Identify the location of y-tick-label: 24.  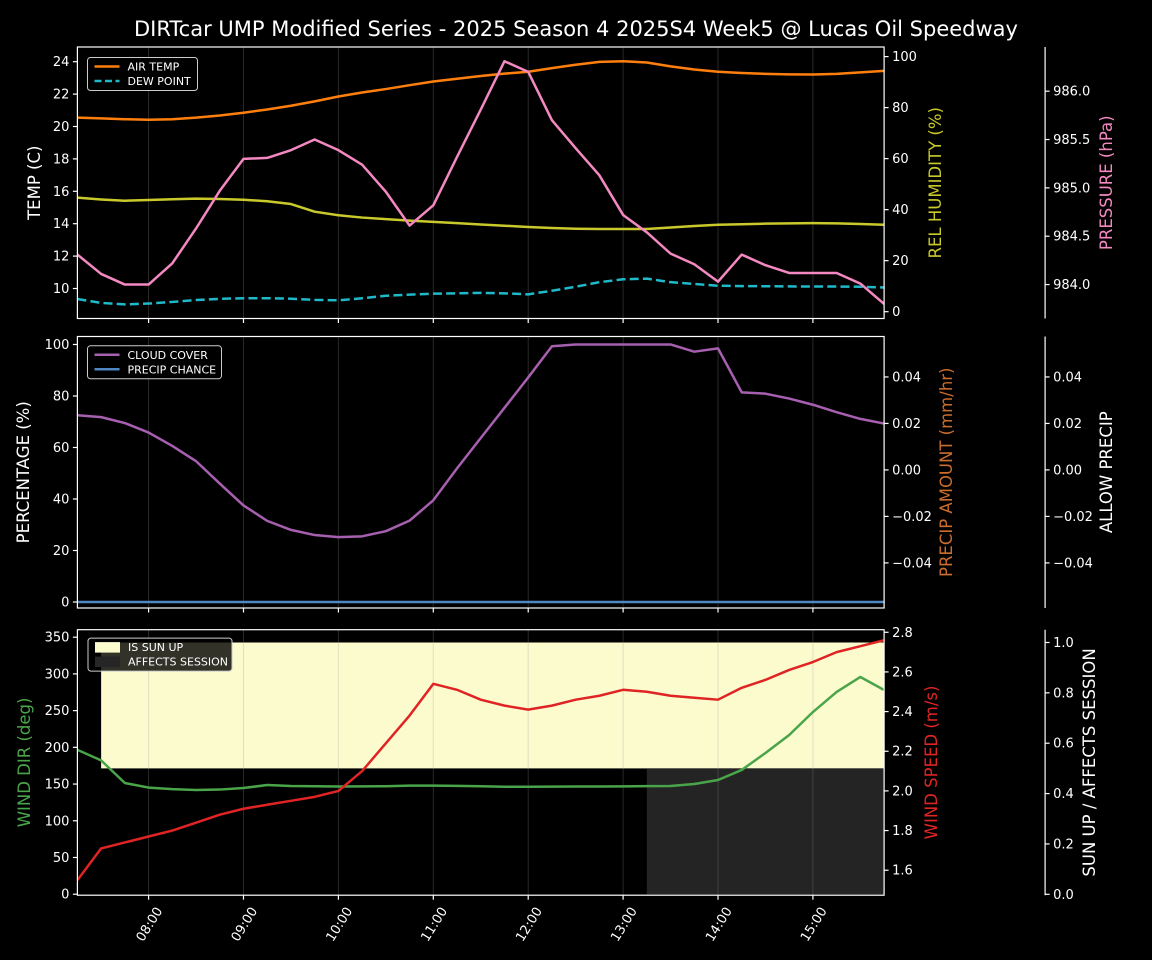
(61, 62).